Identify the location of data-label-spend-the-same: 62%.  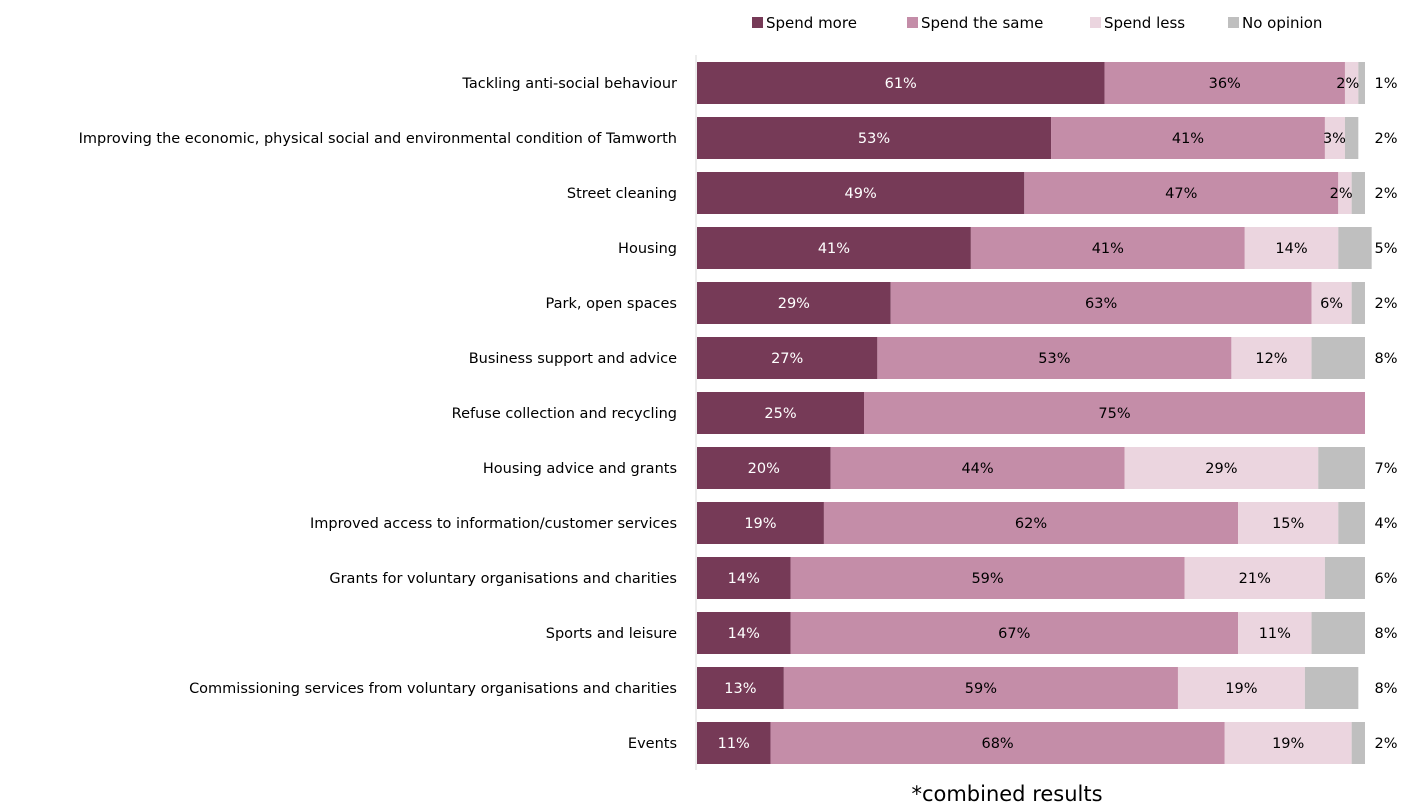
(1031, 524).